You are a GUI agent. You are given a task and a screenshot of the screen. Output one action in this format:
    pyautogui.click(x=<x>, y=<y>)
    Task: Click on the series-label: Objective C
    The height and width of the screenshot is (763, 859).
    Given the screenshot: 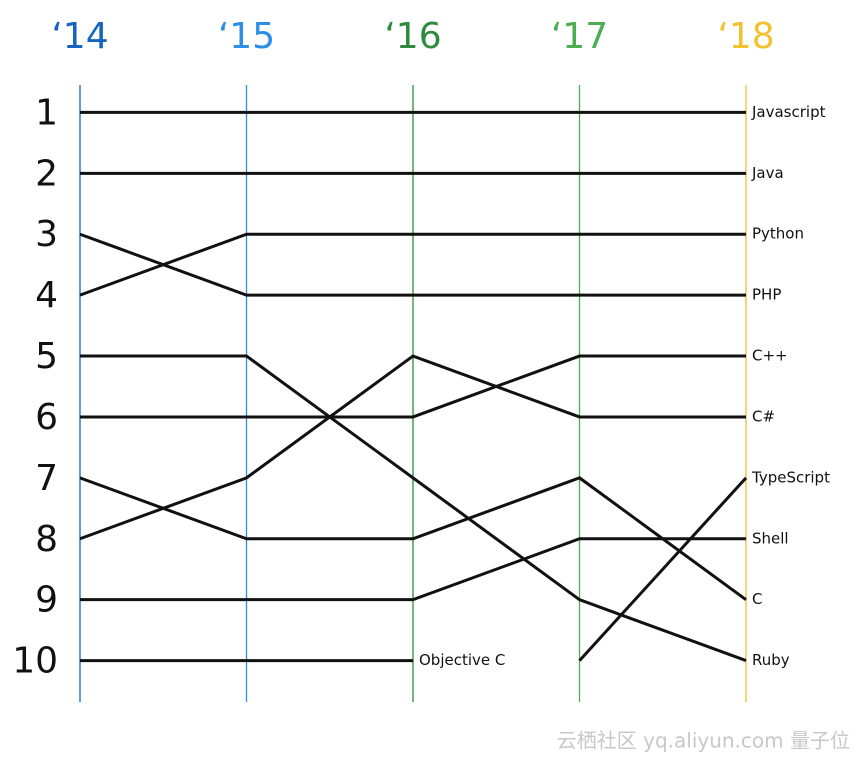 What is the action you would take?
    pyautogui.click(x=462, y=660)
    